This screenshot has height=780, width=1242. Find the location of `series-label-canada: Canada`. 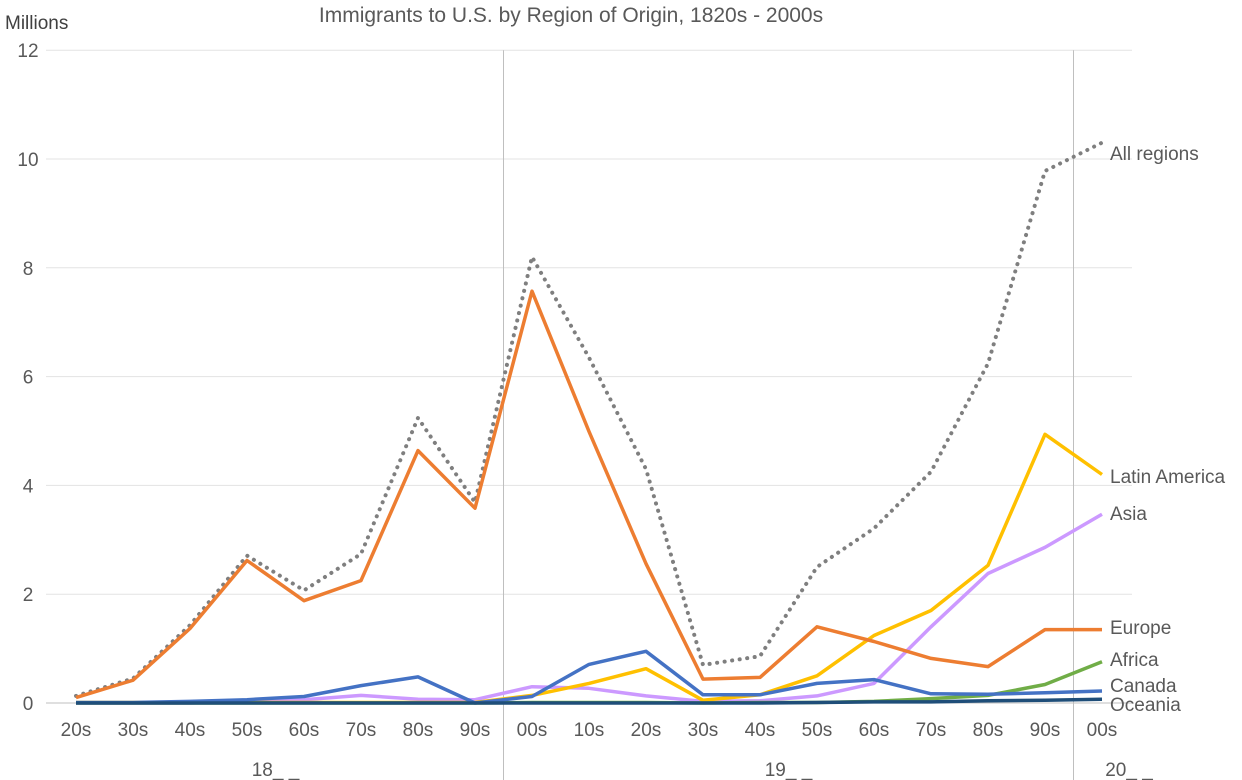

series-label-canada: Canada is located at coordinates (1143, 686).